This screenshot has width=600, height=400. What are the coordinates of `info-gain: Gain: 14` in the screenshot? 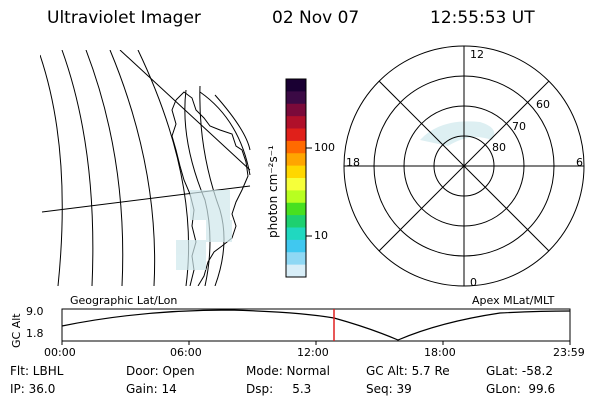 It's located at (151, 389).